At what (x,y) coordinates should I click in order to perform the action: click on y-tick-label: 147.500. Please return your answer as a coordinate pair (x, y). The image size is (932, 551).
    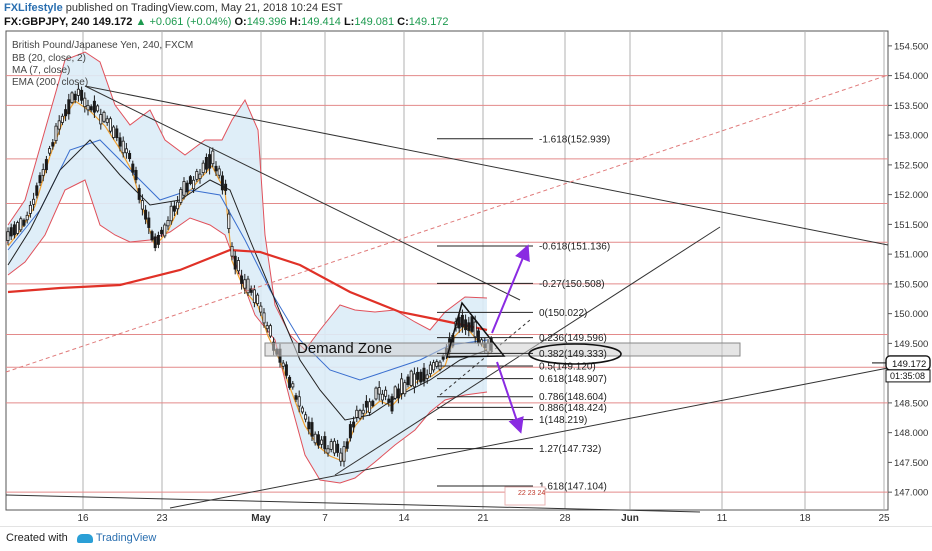
    Looking at the image, I should click on (911, 463).